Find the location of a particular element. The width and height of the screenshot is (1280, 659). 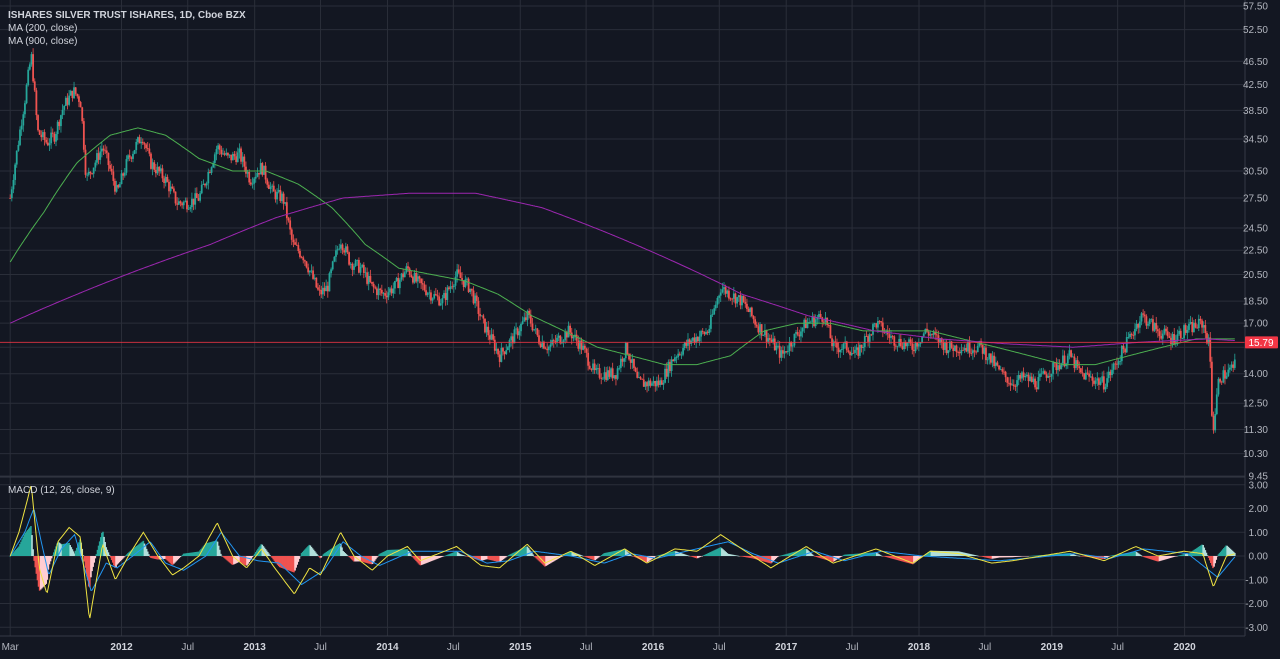

time-tick-label: Jul is located at coordinates (320, 647).